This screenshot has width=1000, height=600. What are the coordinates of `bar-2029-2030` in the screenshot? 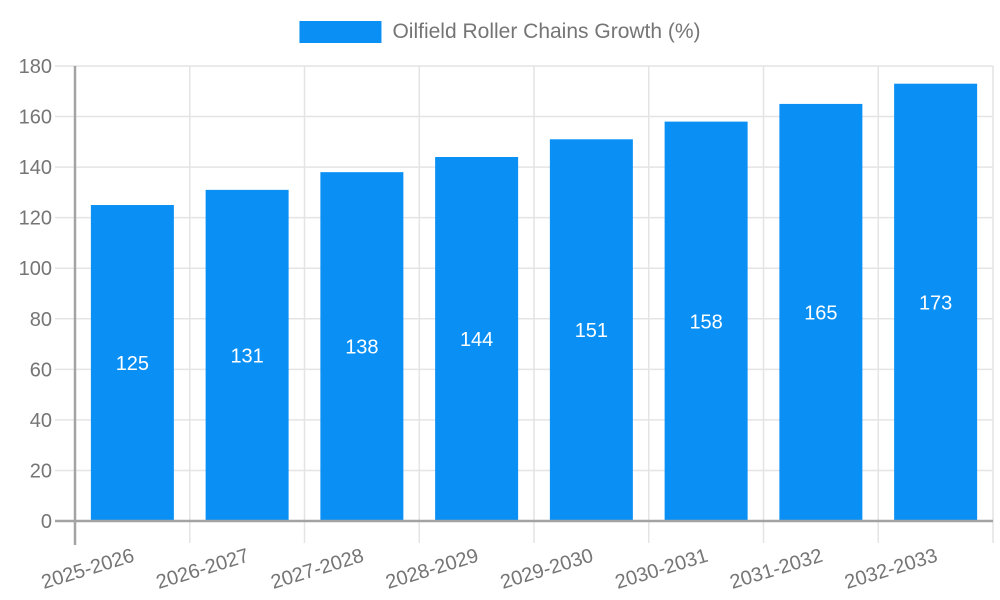 It's located at (591, 330).